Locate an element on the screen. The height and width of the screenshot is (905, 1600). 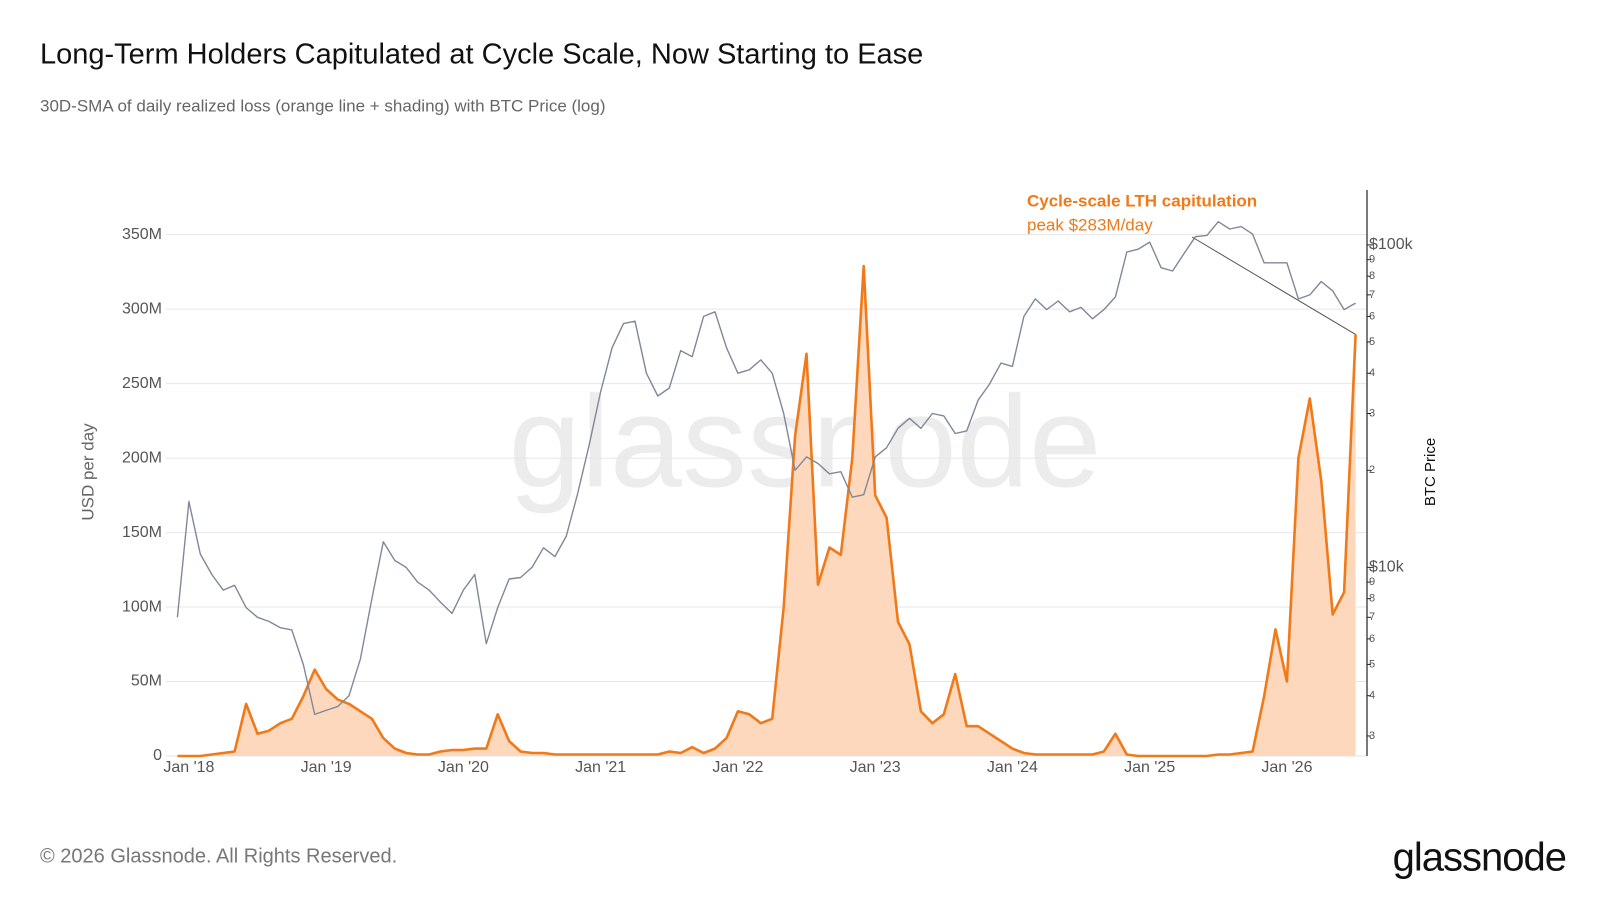
x-tick-label: Jan '18 is located at coordinates (188, 767).